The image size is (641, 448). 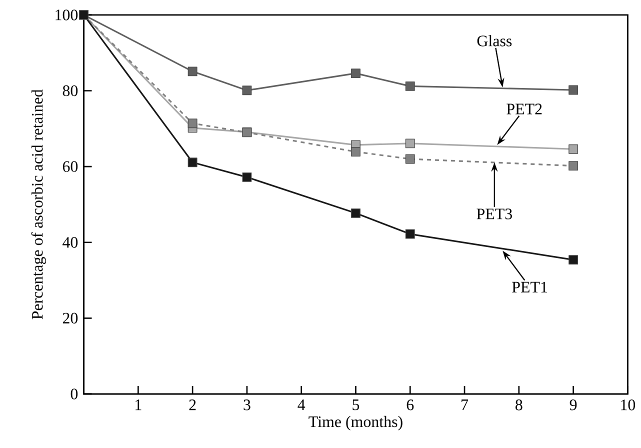 What do you see at coordinates (524, 109) in the screenshot?
I see `annotation: PET2` at bounding box center [524, 109].